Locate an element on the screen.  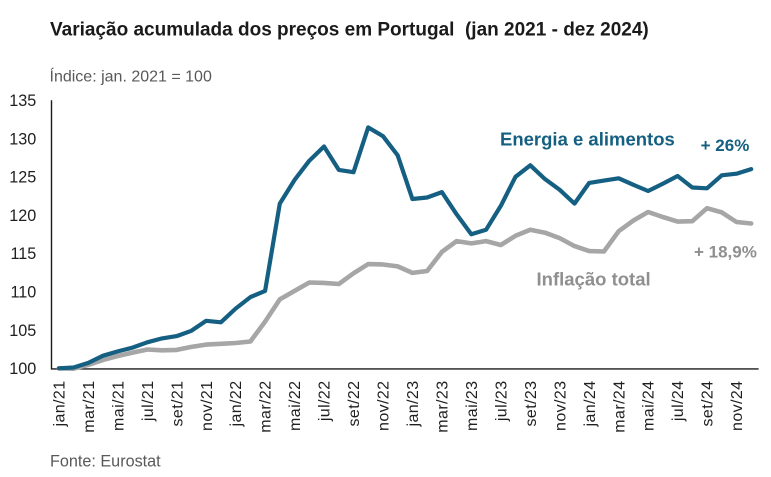
svg-text: 105 is located at coordinates (22, 331).